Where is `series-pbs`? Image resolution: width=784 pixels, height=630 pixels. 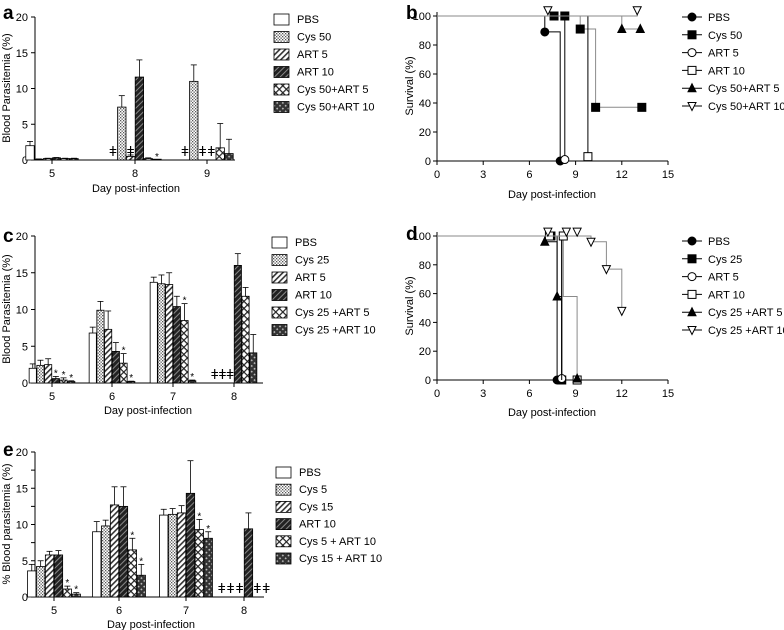 series-pbs is located at coordinates (501, 90).